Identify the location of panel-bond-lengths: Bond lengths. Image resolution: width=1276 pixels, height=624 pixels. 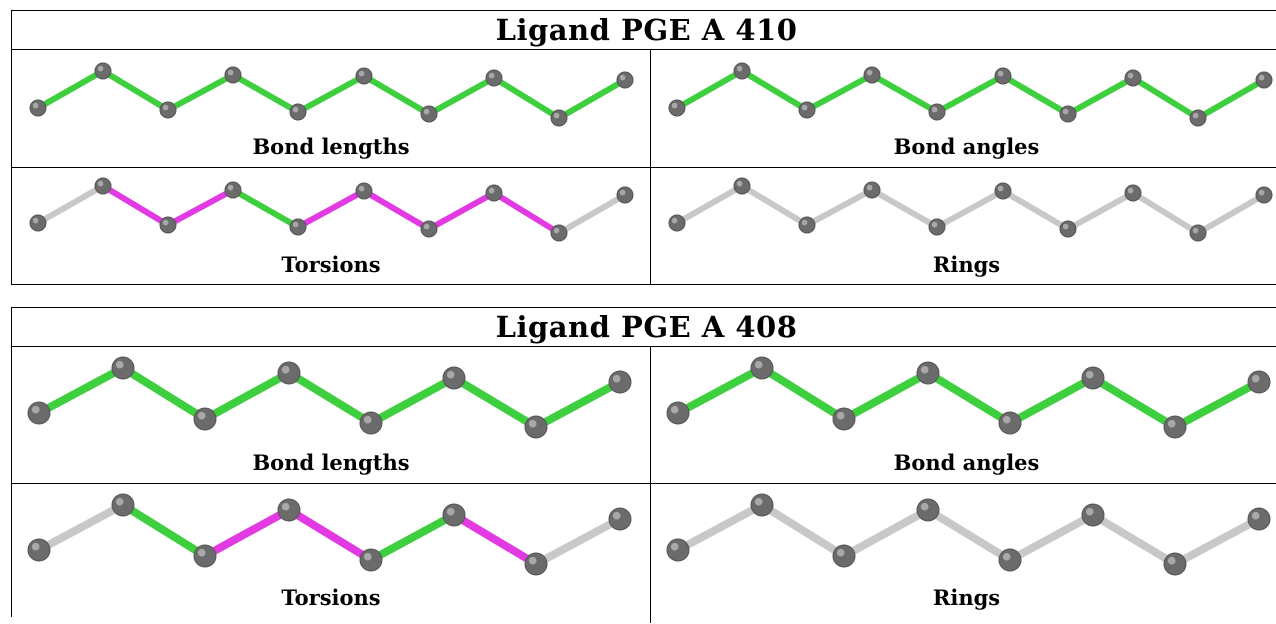
(331, 108).